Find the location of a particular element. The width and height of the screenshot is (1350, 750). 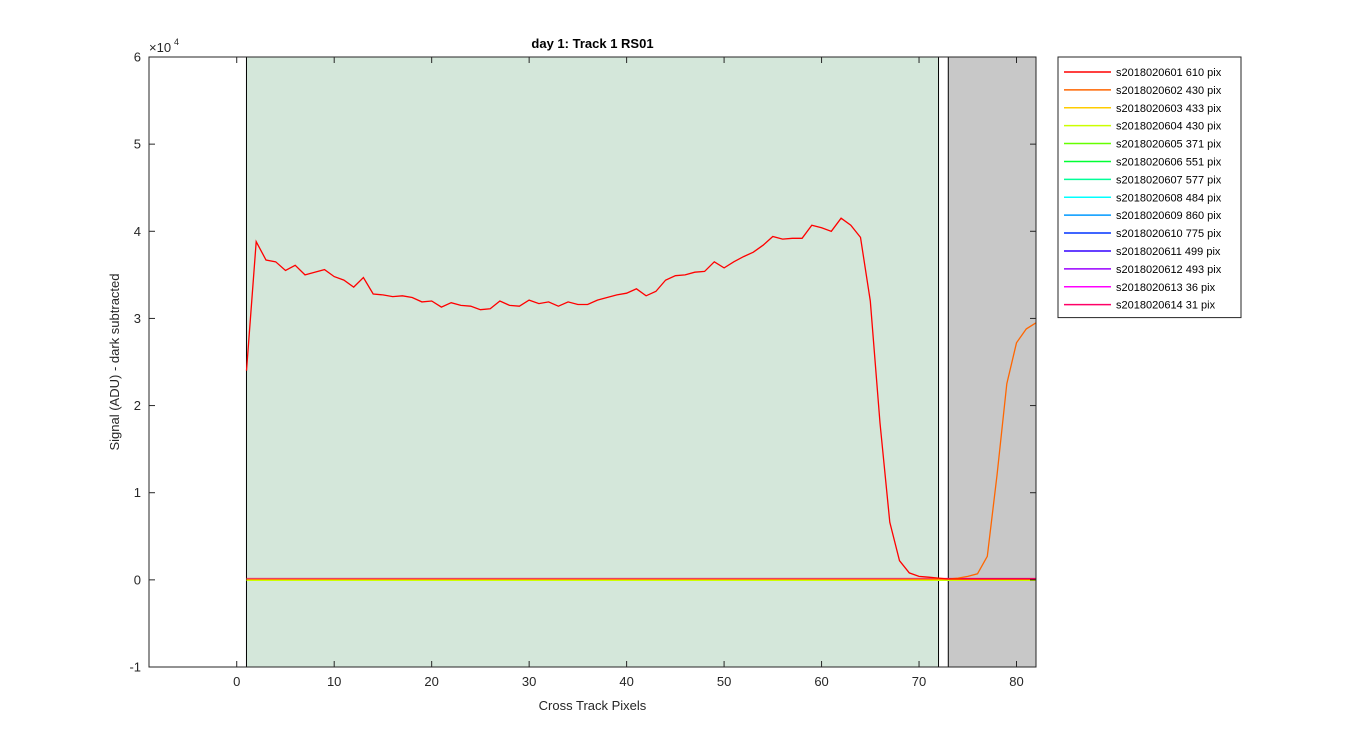

y-tick-label: 6 is located at coordinates (137, 57).